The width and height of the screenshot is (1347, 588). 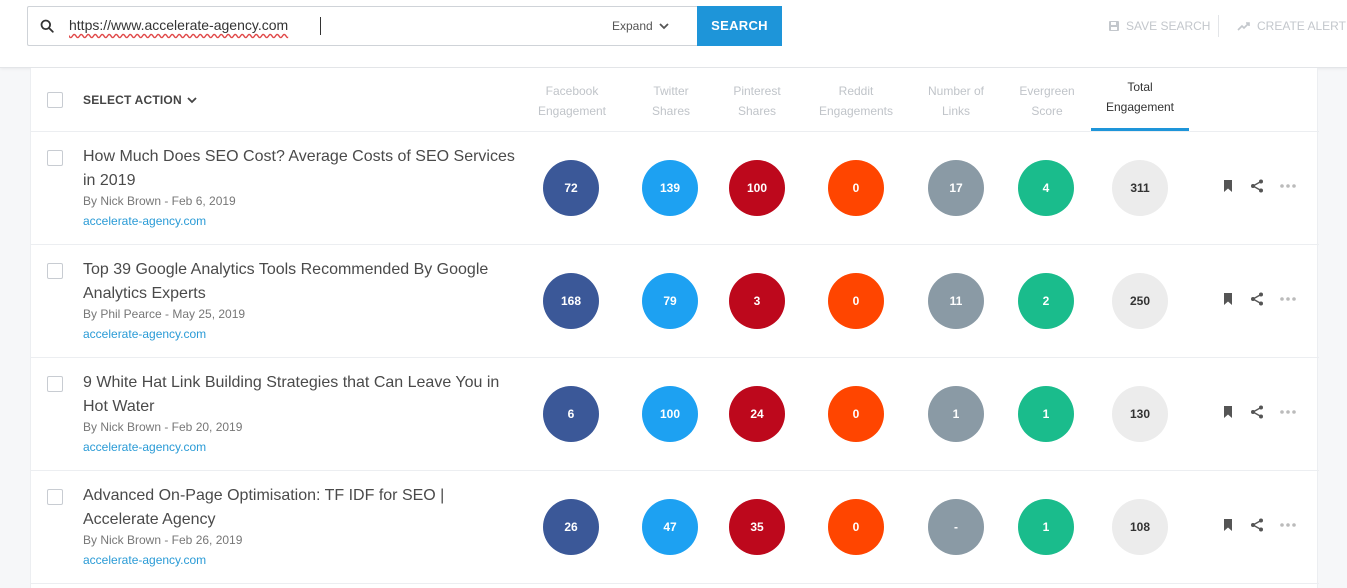 I want to click on pinterest-shares-bubble: 24, so click(x=757, y=414).